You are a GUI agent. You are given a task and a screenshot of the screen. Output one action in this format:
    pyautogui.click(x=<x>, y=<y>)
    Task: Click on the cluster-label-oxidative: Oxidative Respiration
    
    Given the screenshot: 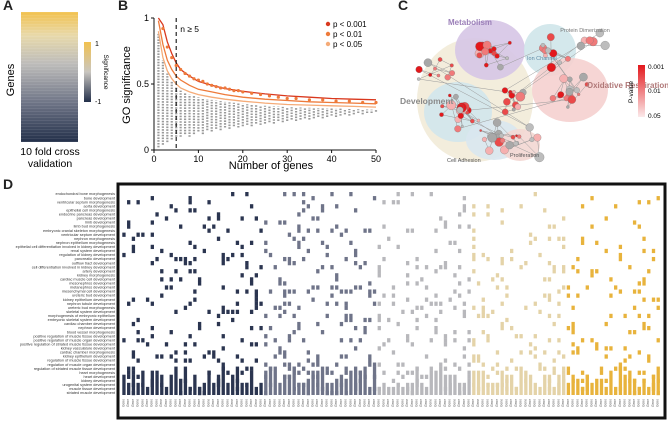 What is the action you would take?
    pyautogui.click(x=627, y=85)
    